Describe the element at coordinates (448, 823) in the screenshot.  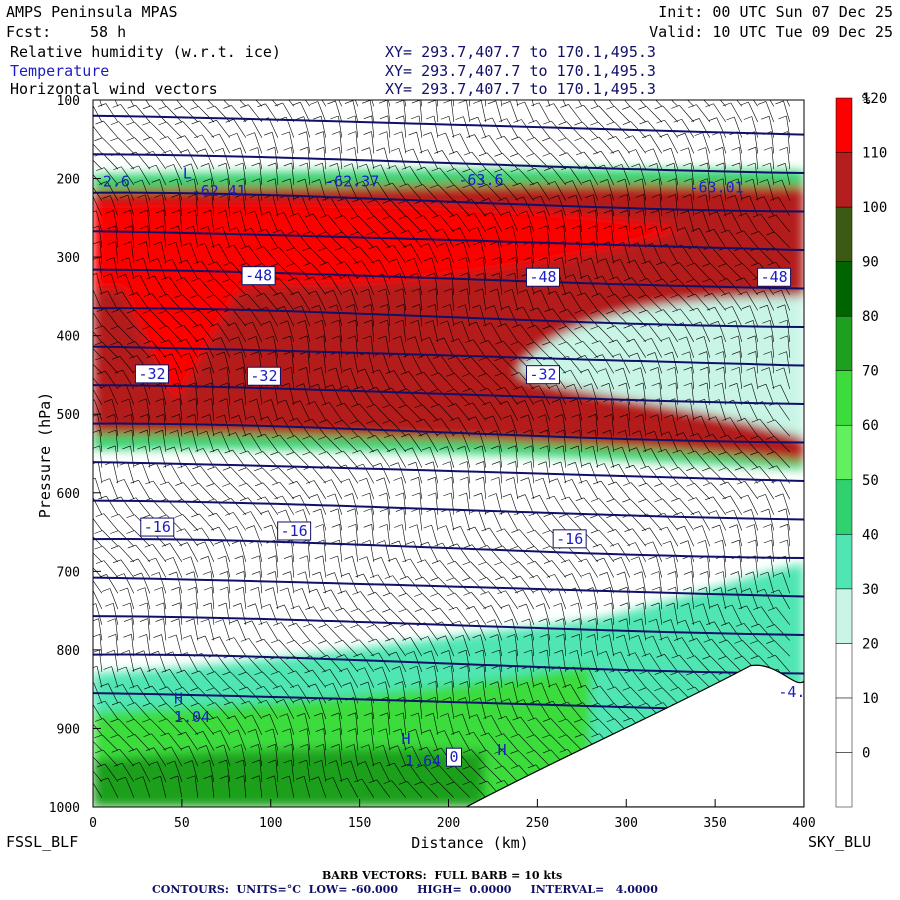
I see `x-tick-label: 200` at that location.